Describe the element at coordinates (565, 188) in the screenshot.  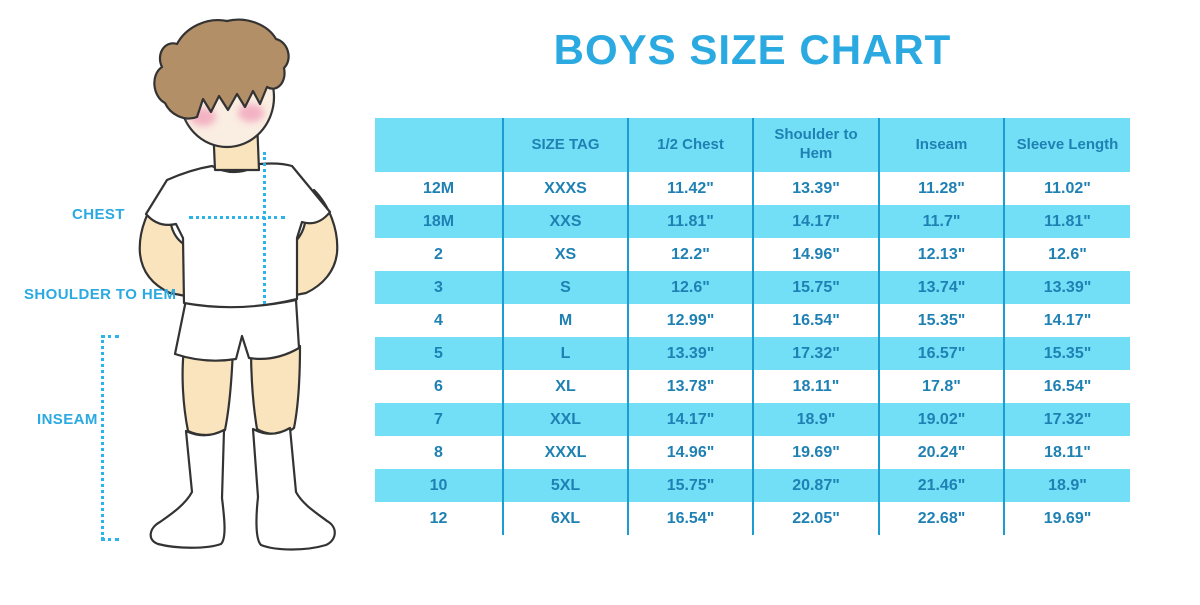
I see `table-cell: XXXS` at that location.